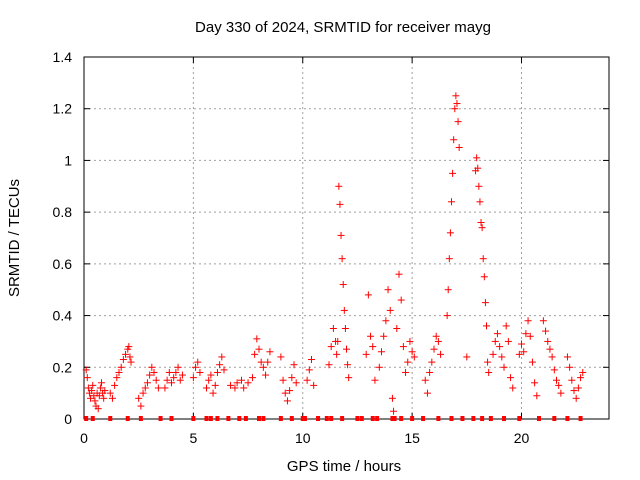 This screenshot has height=480, width=640. Describe the element at coordinates (412, 438) in the screenshot. I see `x-tick-label: 15` at that location.